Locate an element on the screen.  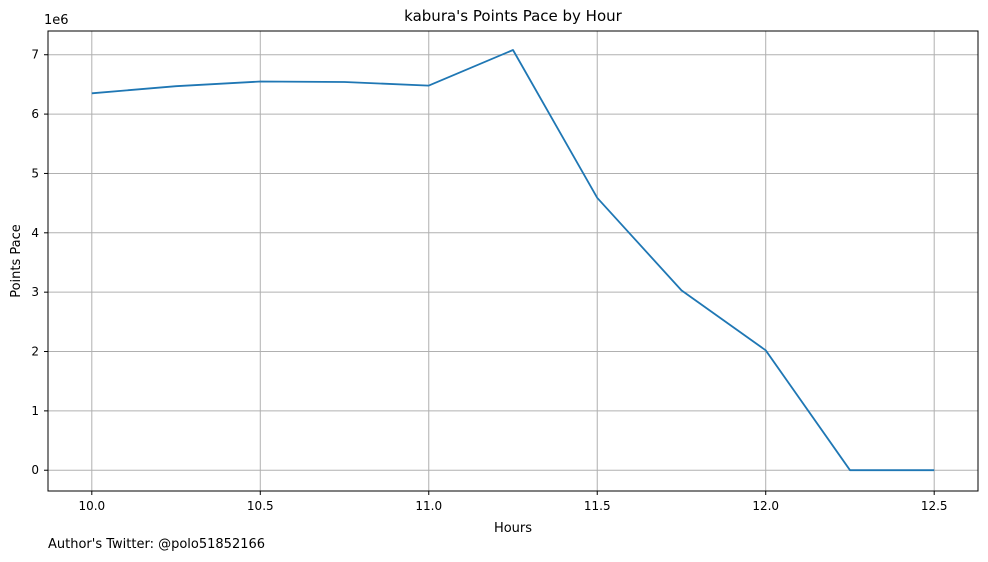
x-tick-label: 10.5 is located at coordinates (260, 506).